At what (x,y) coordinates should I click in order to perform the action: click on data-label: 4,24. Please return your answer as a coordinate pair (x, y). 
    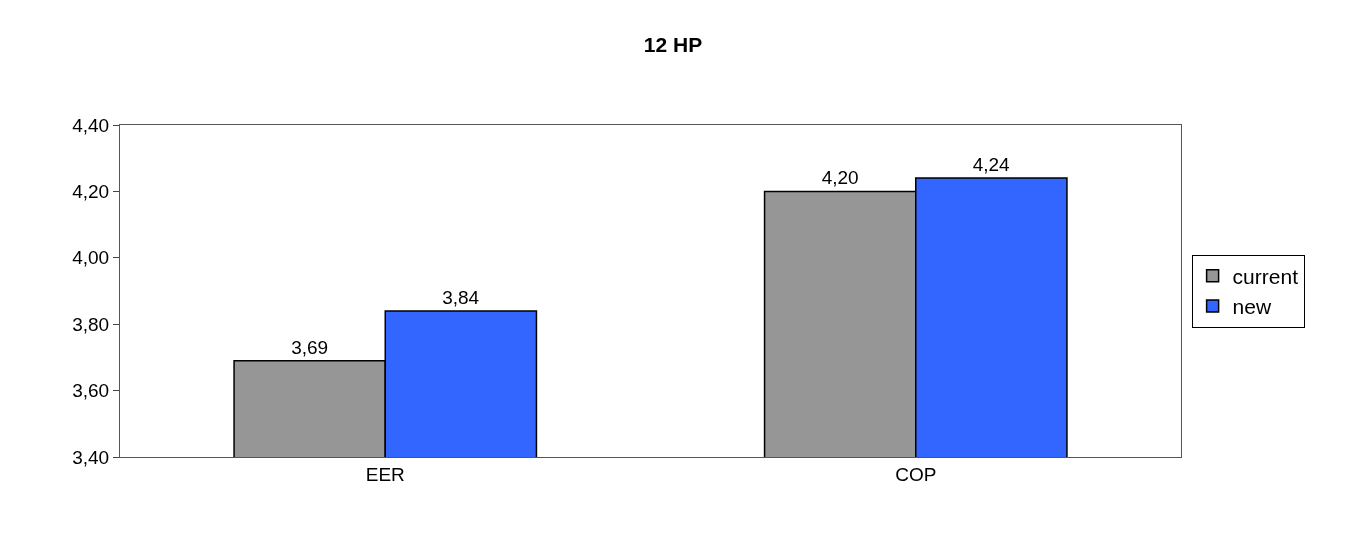
    Looking at the image, I should click on (991, 165).